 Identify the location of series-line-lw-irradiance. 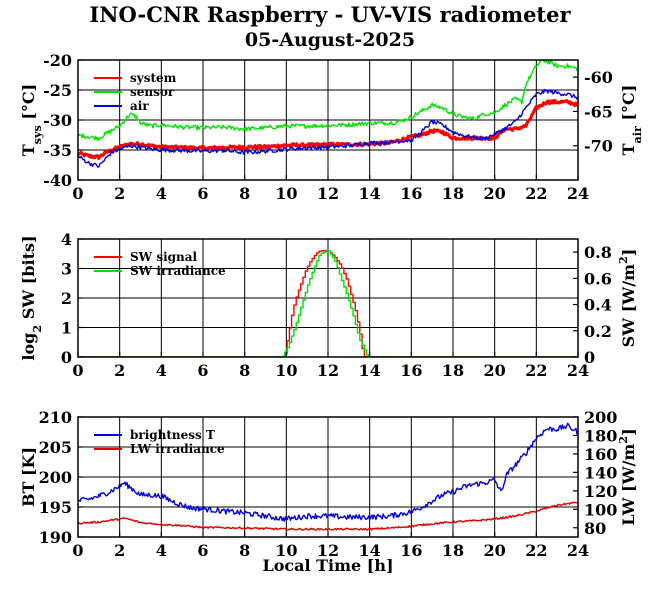
(328, 516).